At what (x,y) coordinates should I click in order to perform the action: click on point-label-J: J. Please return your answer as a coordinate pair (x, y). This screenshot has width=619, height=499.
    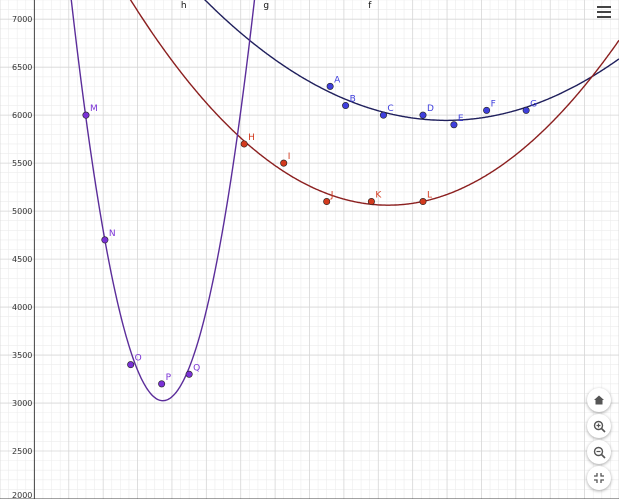
    Looking at the image, I should click on (332, 196).